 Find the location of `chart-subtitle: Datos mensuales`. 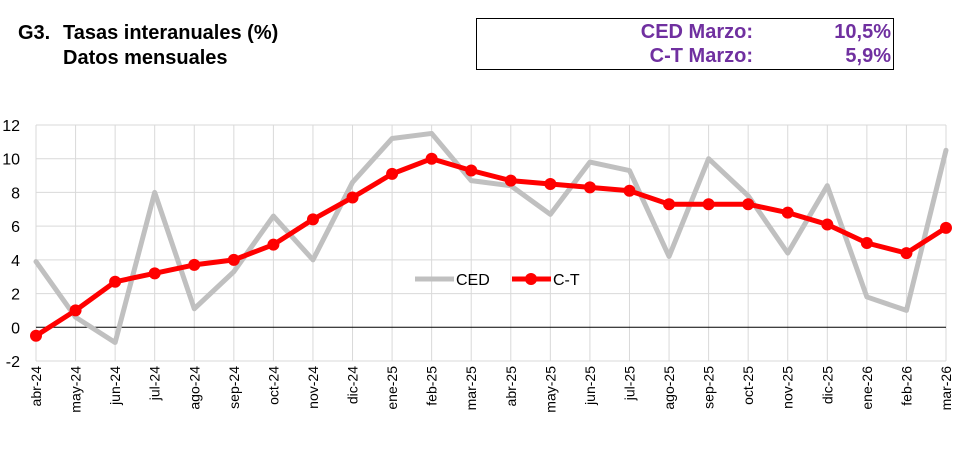

chart-subtitle: Datos mensuales is located at coordinates (145, 58).